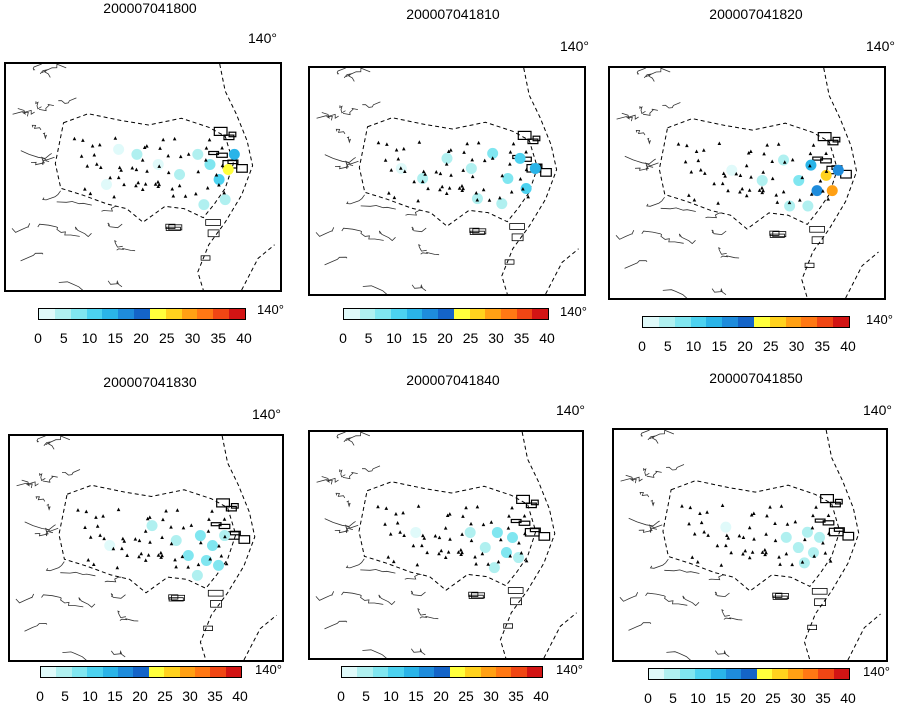 Image resolution: width=911 pixels, height=710 pixels. What do you see at coordinates (470, 338) in the screenshot?
I see `colorbar-tick-label: 25` at bounding box center [470, 338].